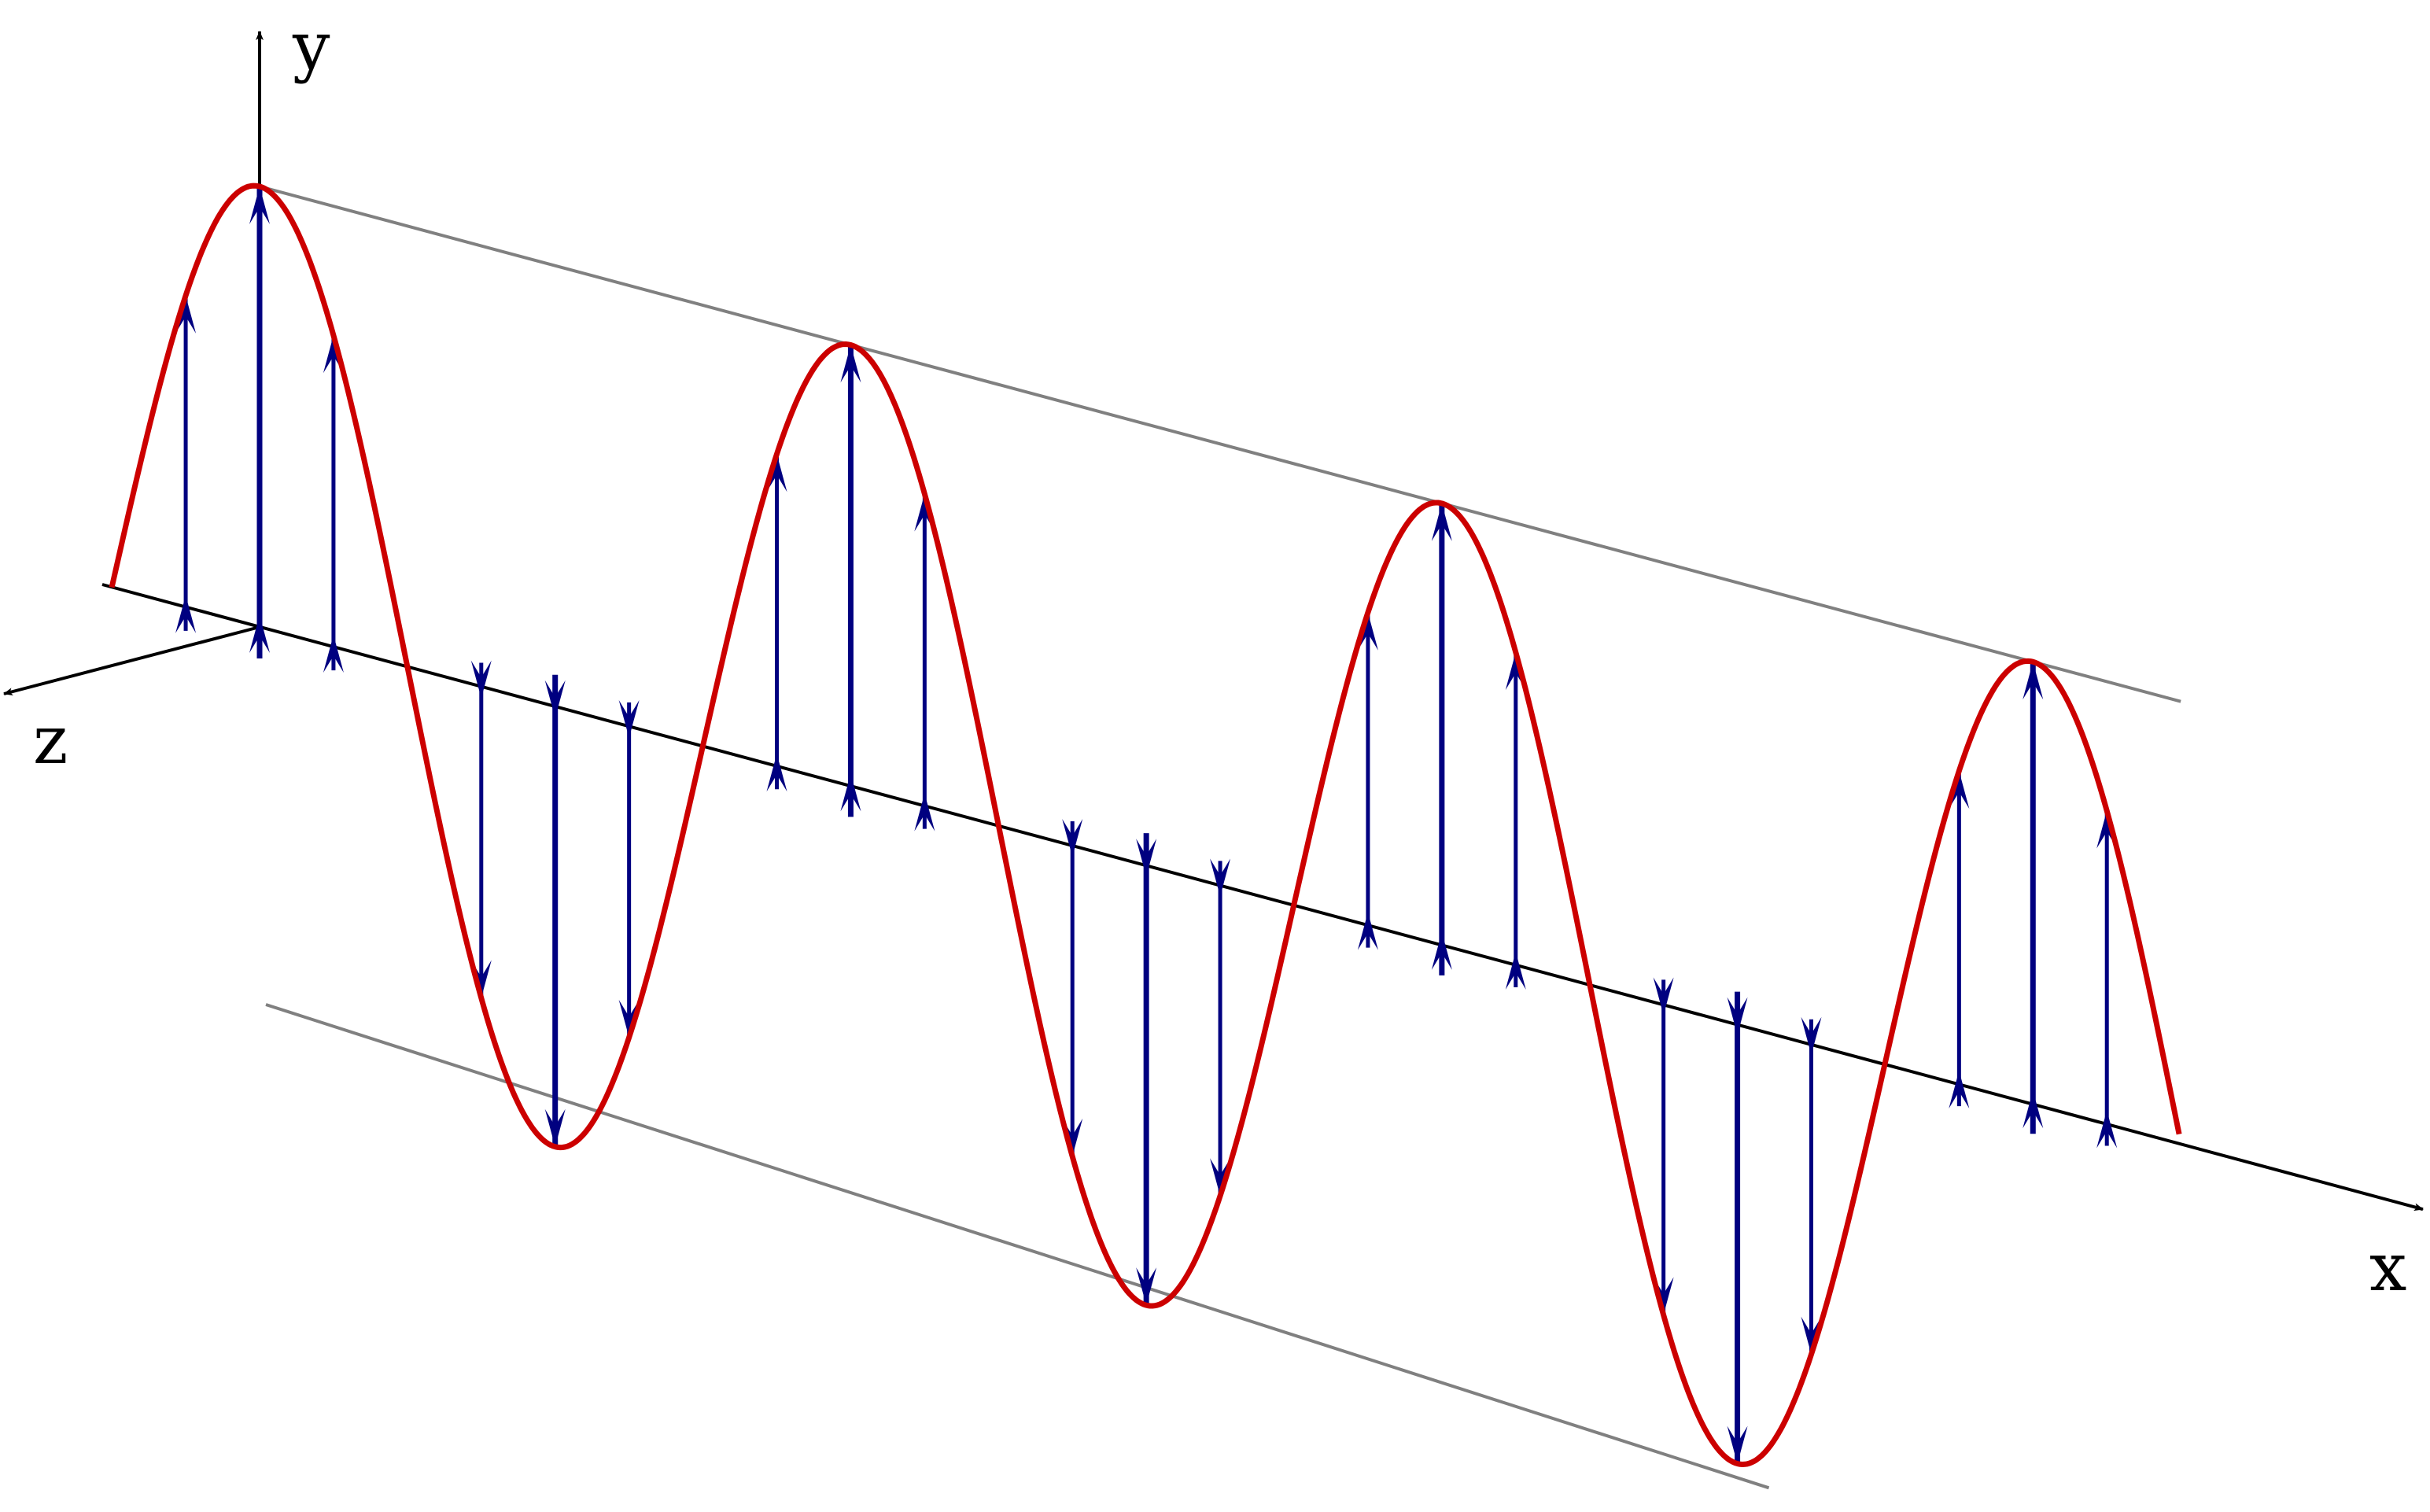 The height and width of the screenshot is (1512, 2430). I want to click on y-axis-label: y, so click(311, 46).